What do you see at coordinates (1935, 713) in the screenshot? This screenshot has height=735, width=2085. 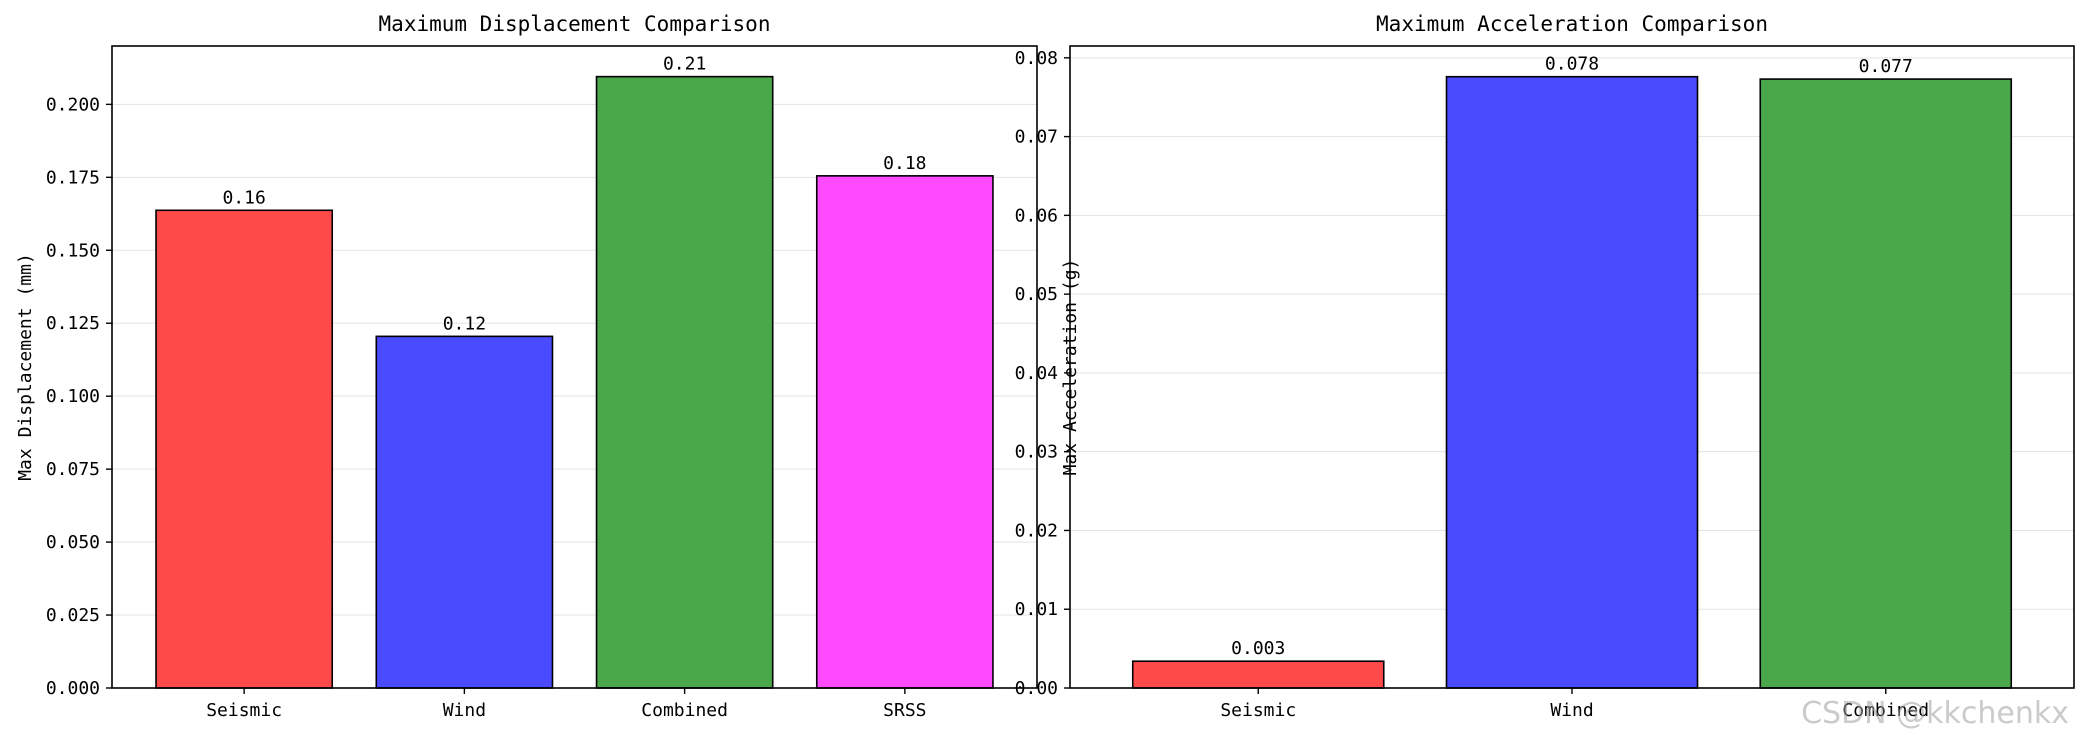 I see `csdn-watermark: CSDN @kkchenkx` at bounding box center [1935, 713].